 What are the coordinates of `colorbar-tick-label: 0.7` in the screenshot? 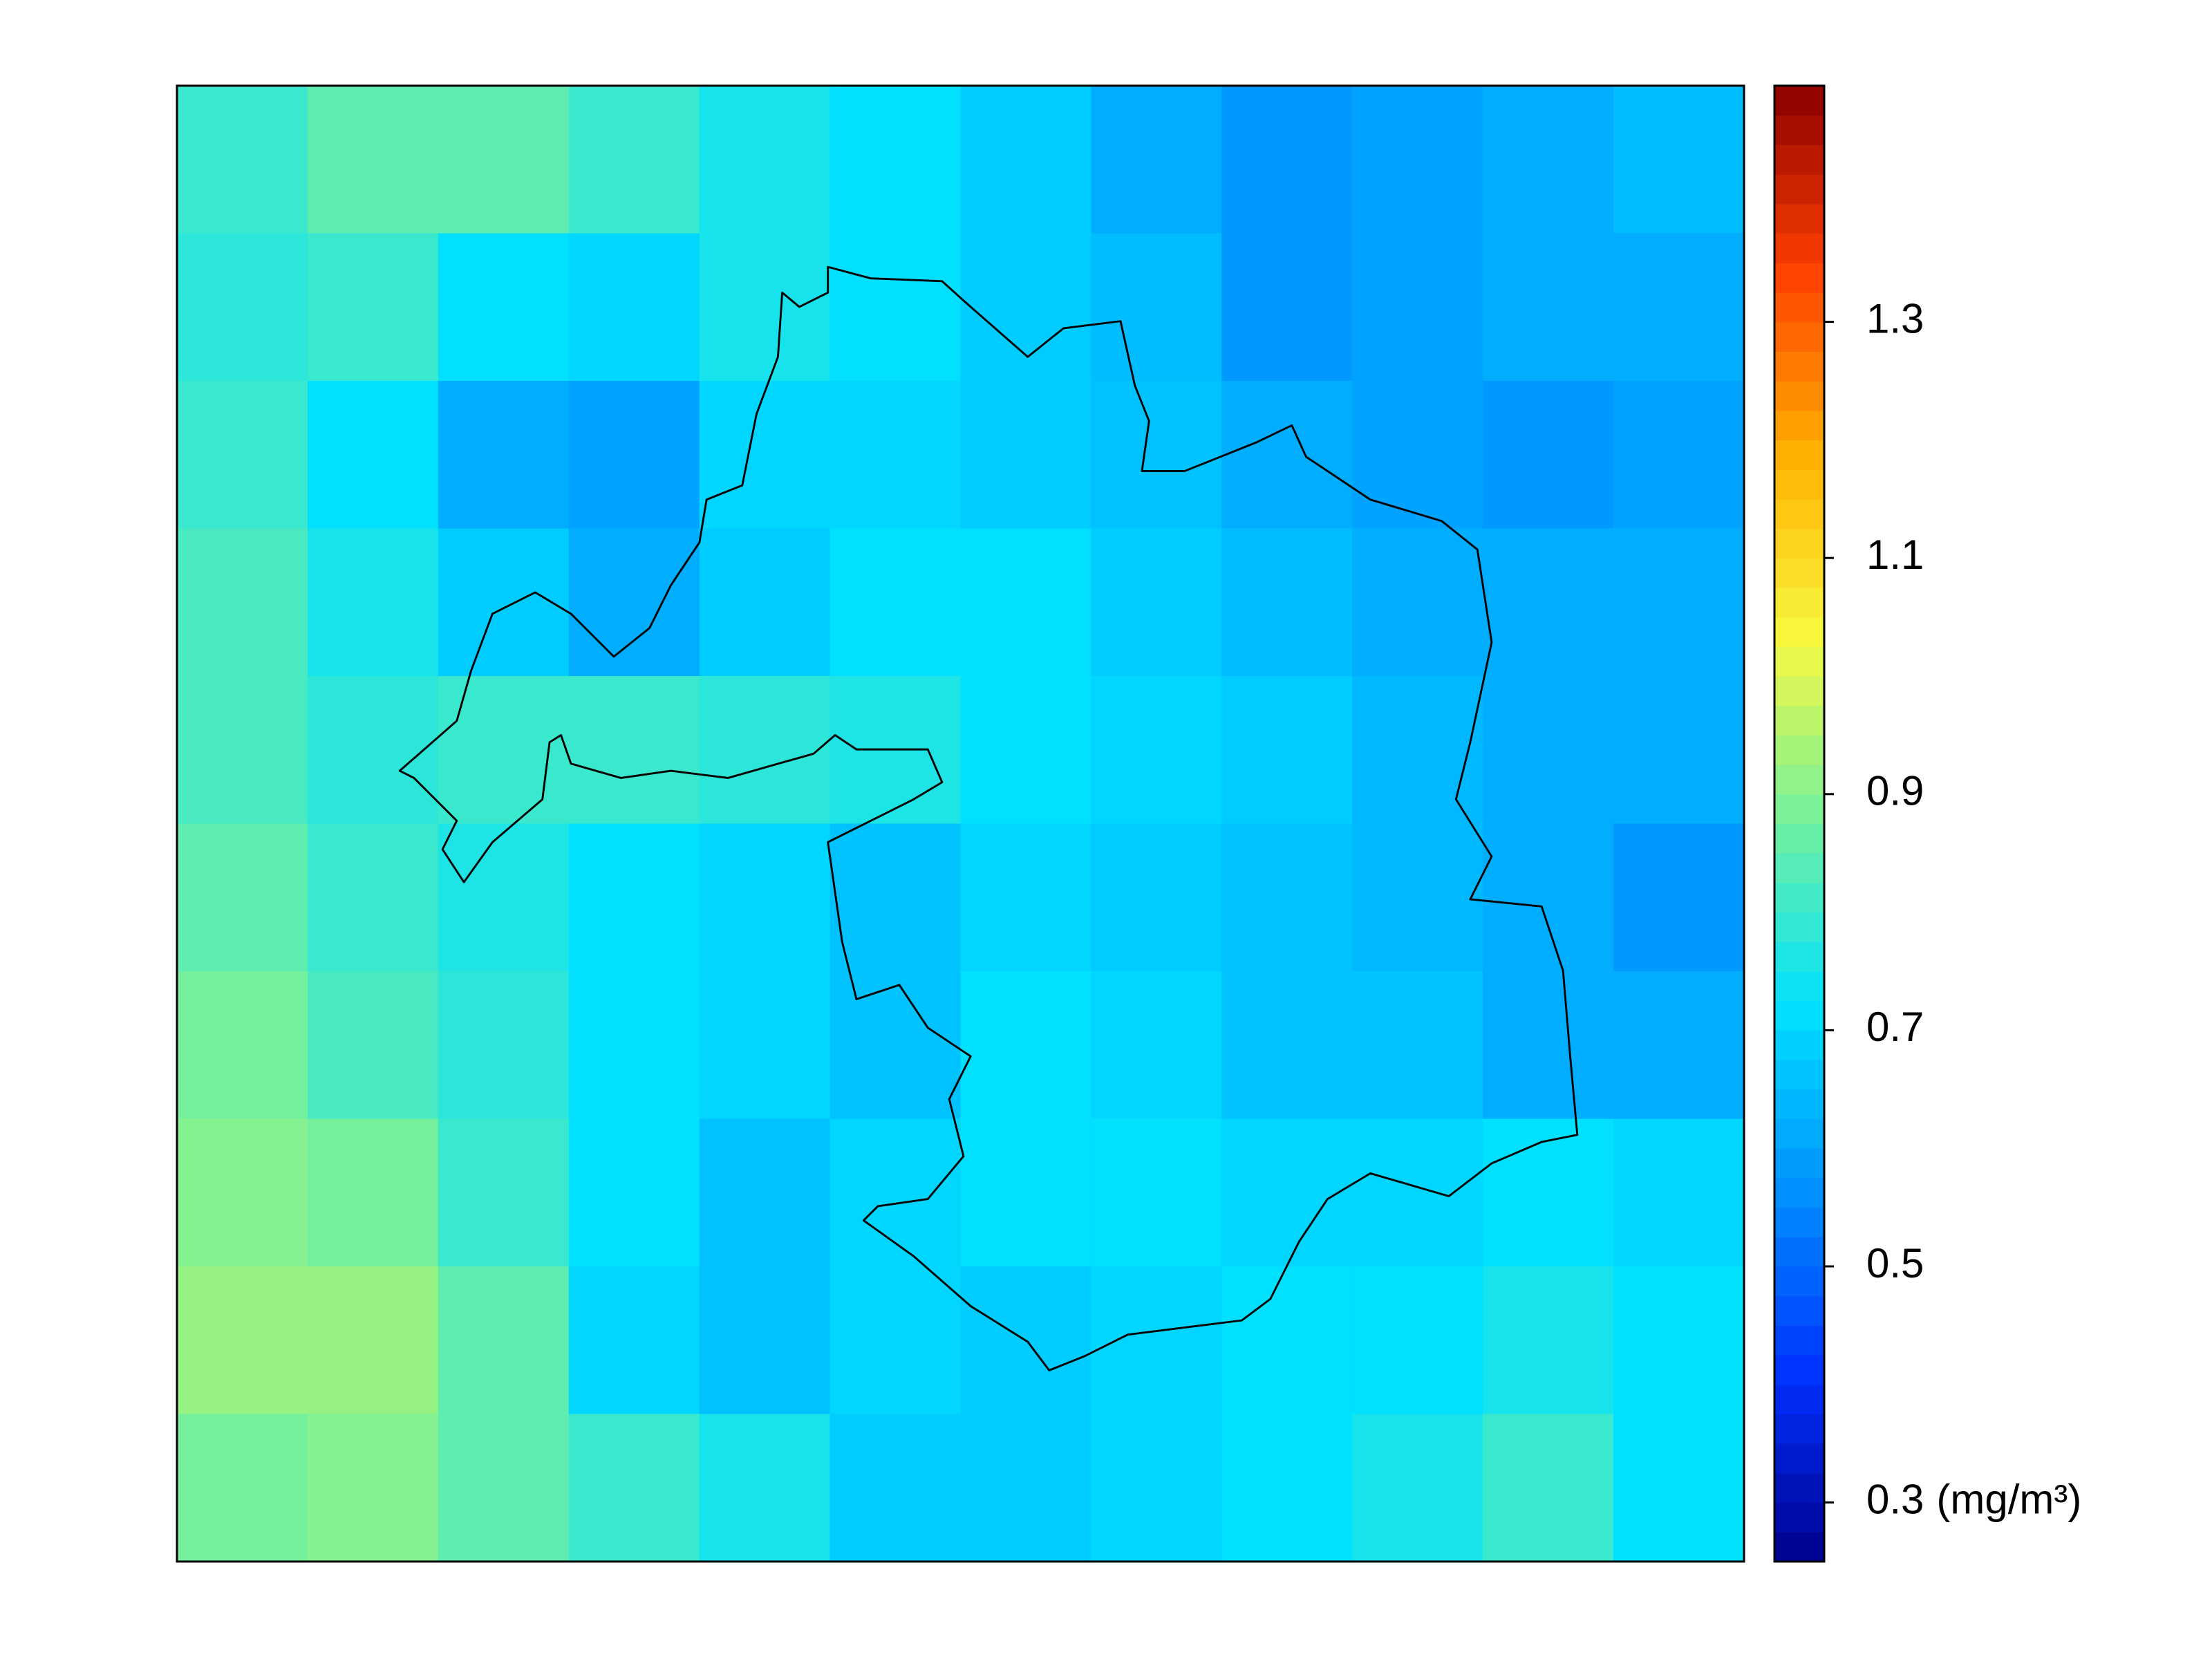 It's located at (1895, 1027).